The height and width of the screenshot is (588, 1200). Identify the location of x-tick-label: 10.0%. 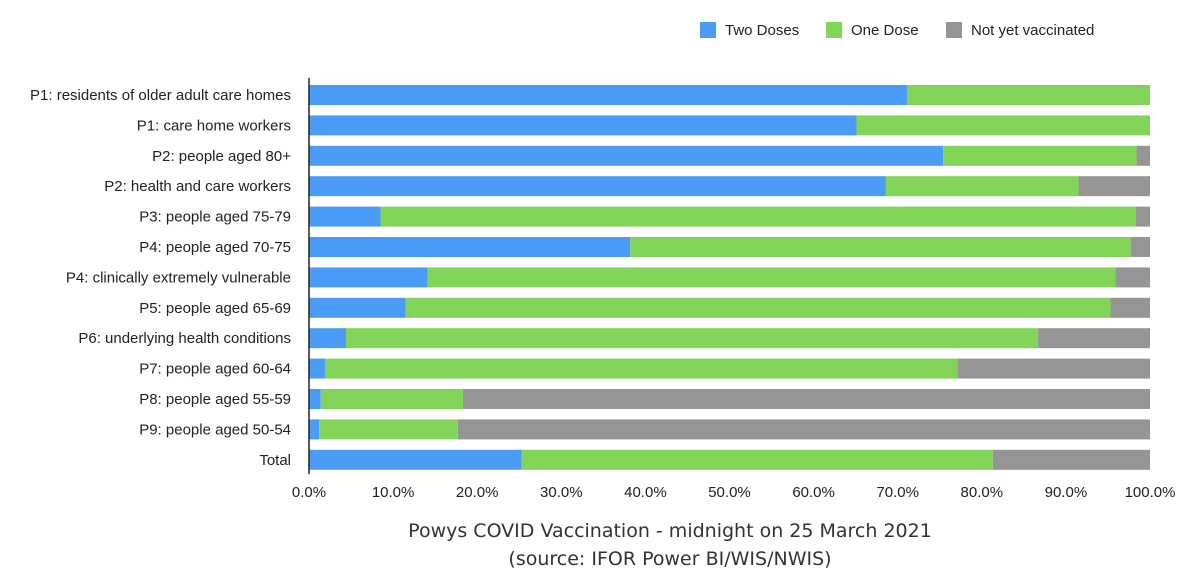
(393, 492).